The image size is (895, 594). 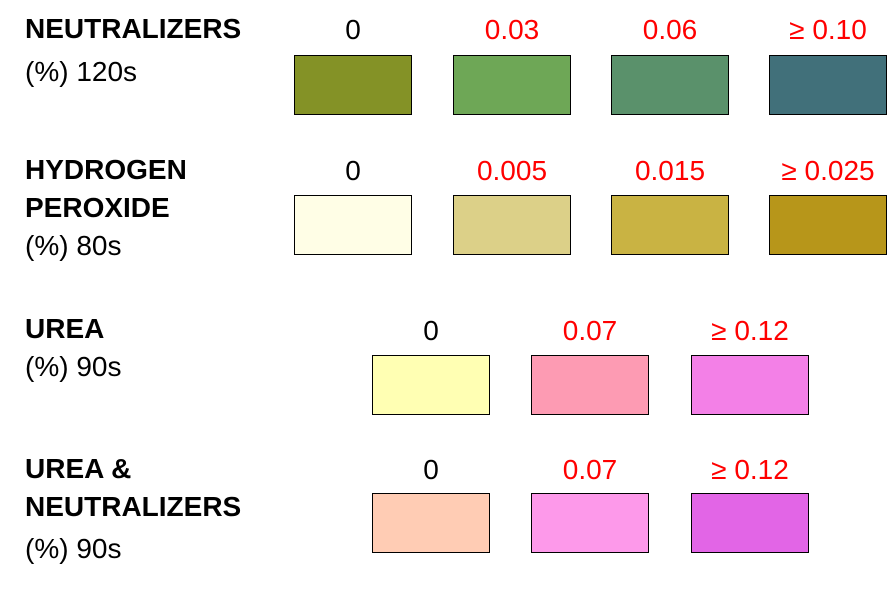 I want to click on section-title-line-1: UREA &, so click(x=78, y=468).